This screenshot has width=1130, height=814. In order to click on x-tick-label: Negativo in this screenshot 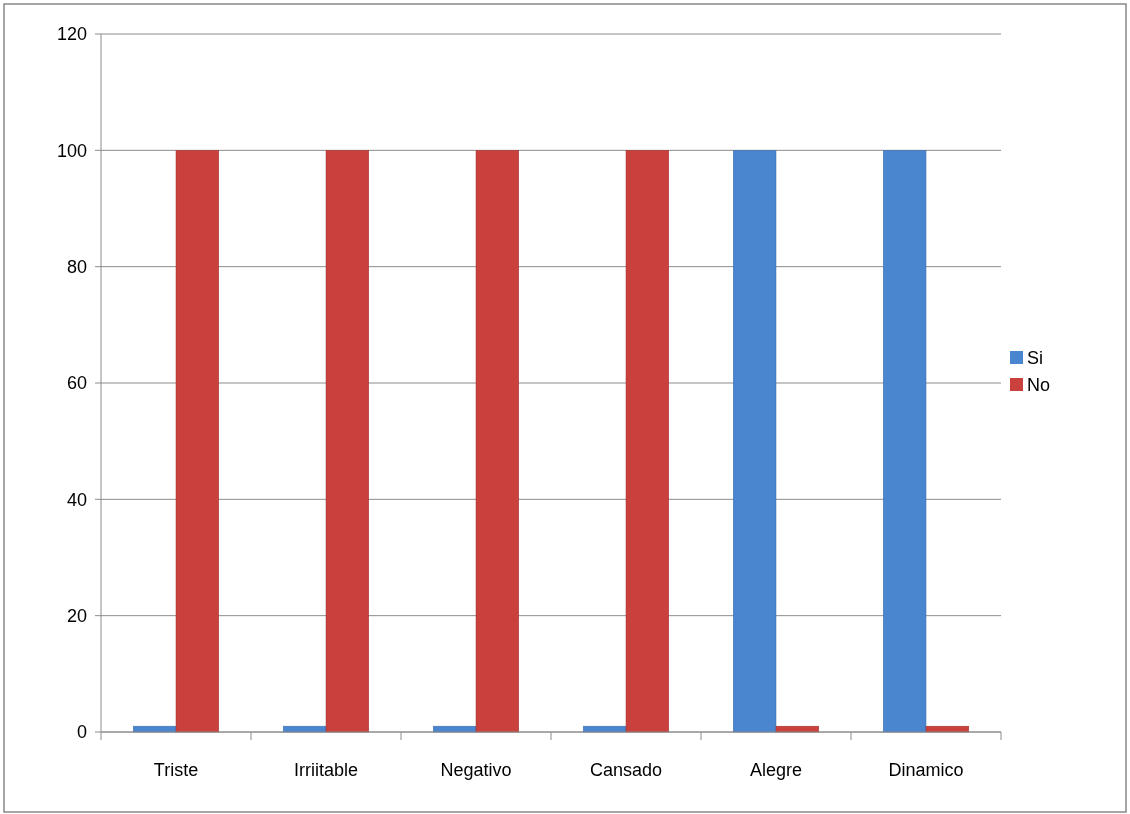, I will do `click(476, 770)`.